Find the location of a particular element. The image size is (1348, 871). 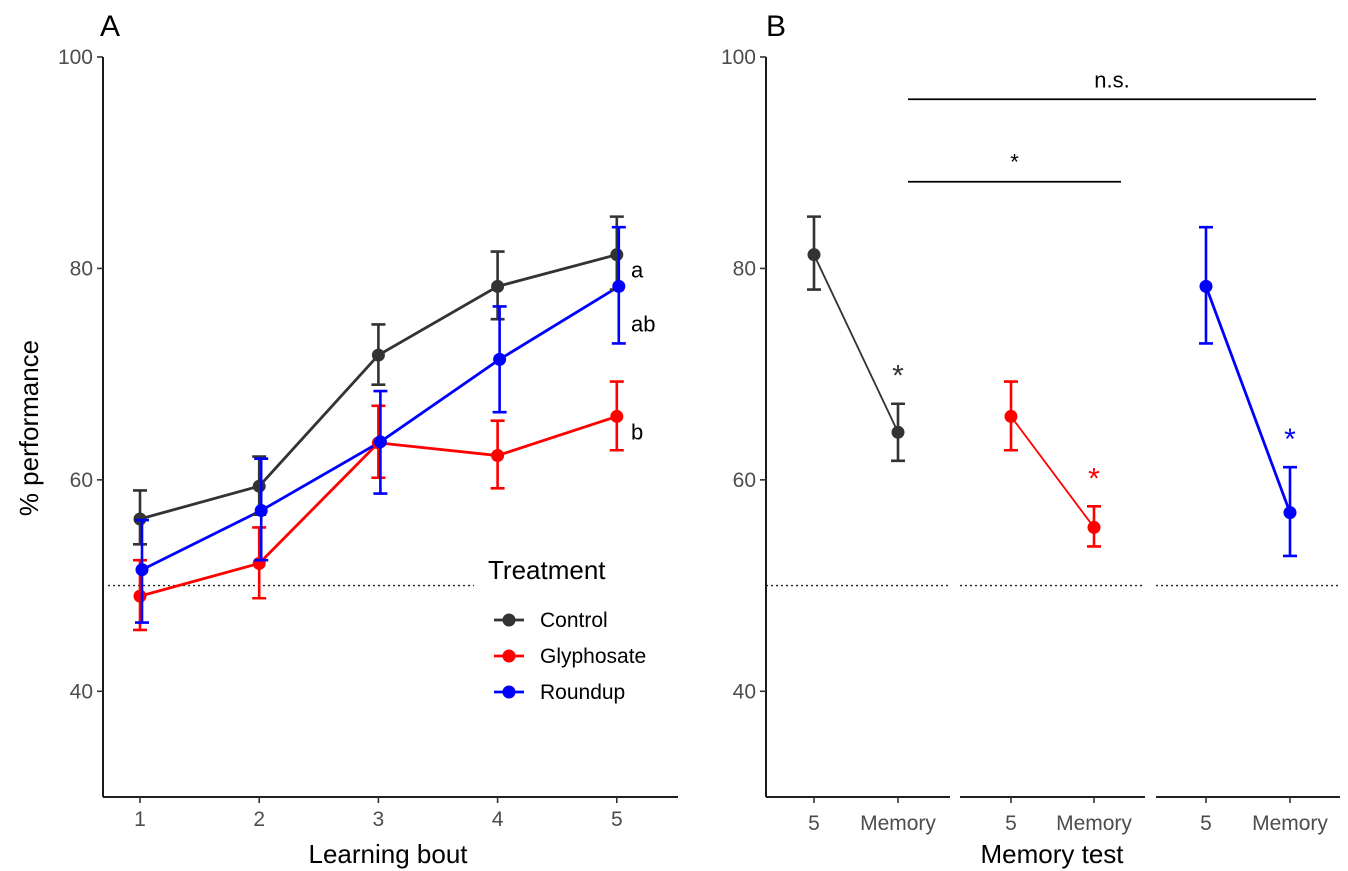

panel-a-x-tick-label: 5 is located at coordinates (617, 819).